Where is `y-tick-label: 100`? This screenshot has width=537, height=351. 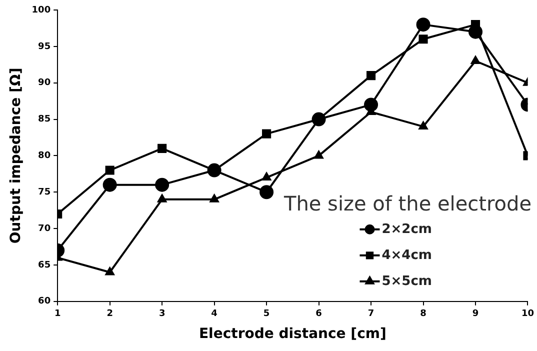 y-tick-label: 100 is located at coordinates (41, 10).